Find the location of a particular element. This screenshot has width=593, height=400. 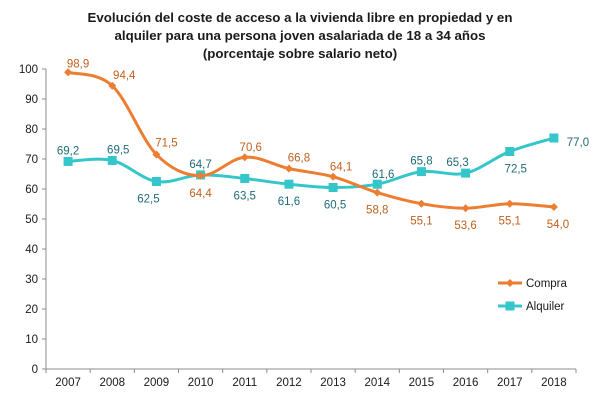

legend-label: Compra is located at coordinates (547, 284).